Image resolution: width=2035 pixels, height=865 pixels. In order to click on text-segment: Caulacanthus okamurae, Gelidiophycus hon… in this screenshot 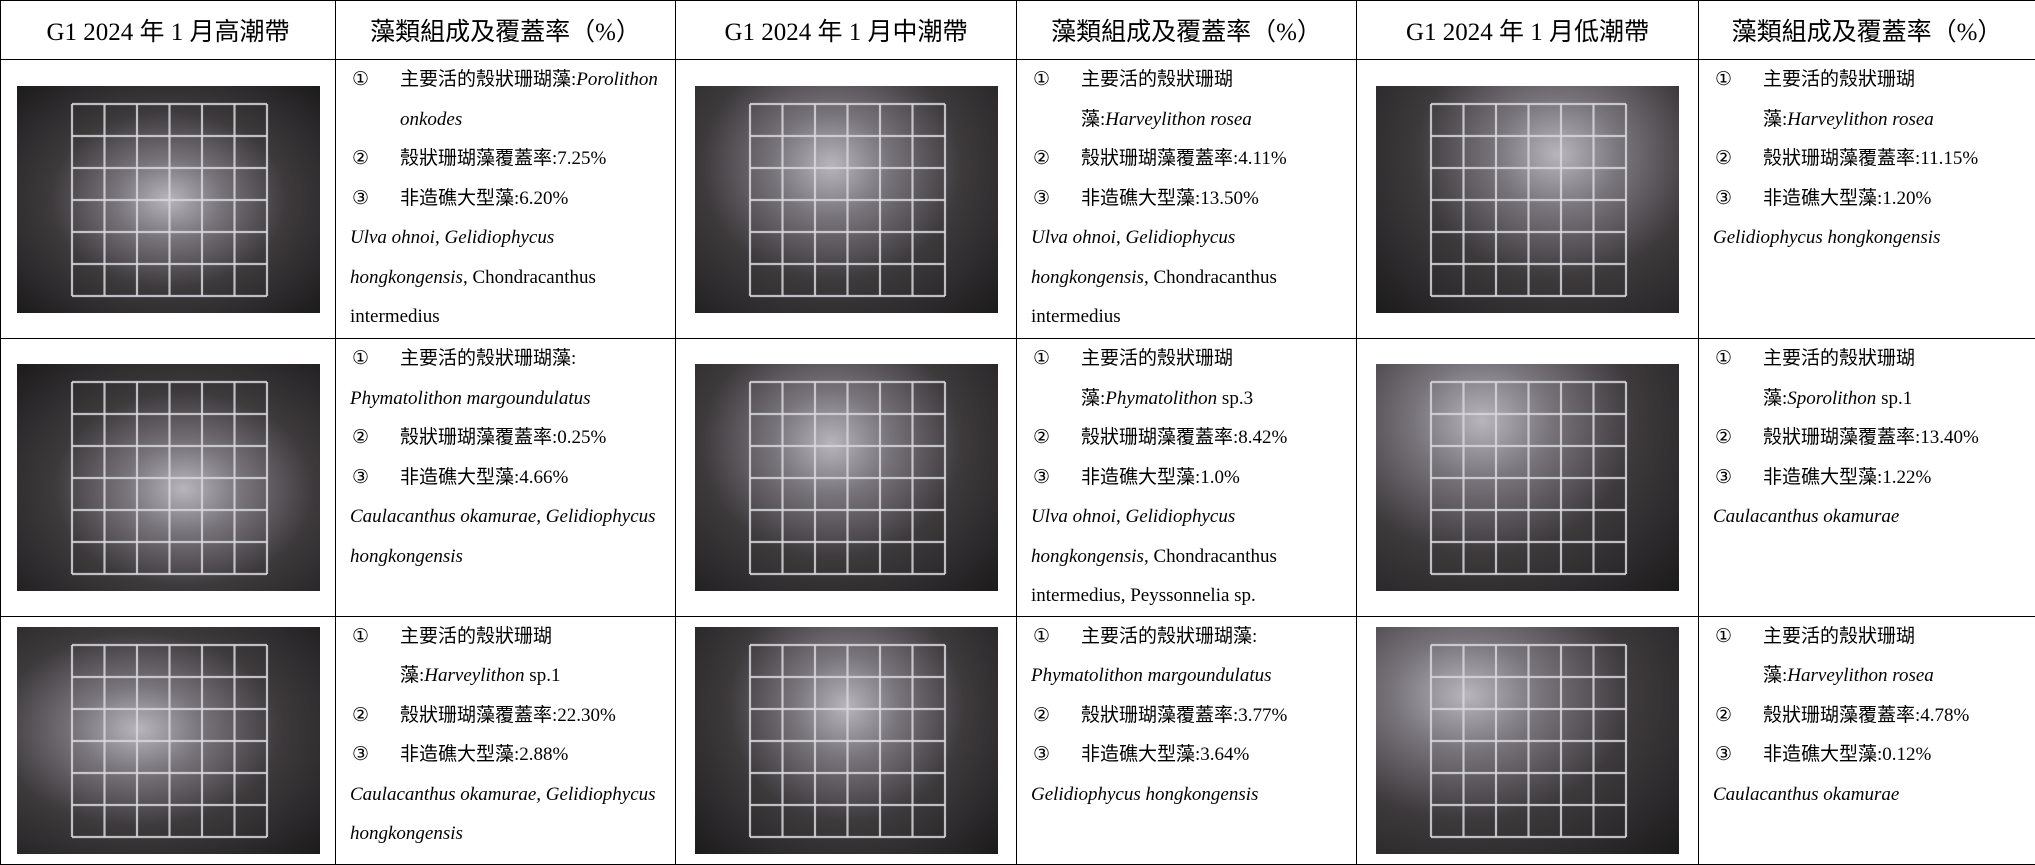, I will do `click(503, 536)`.